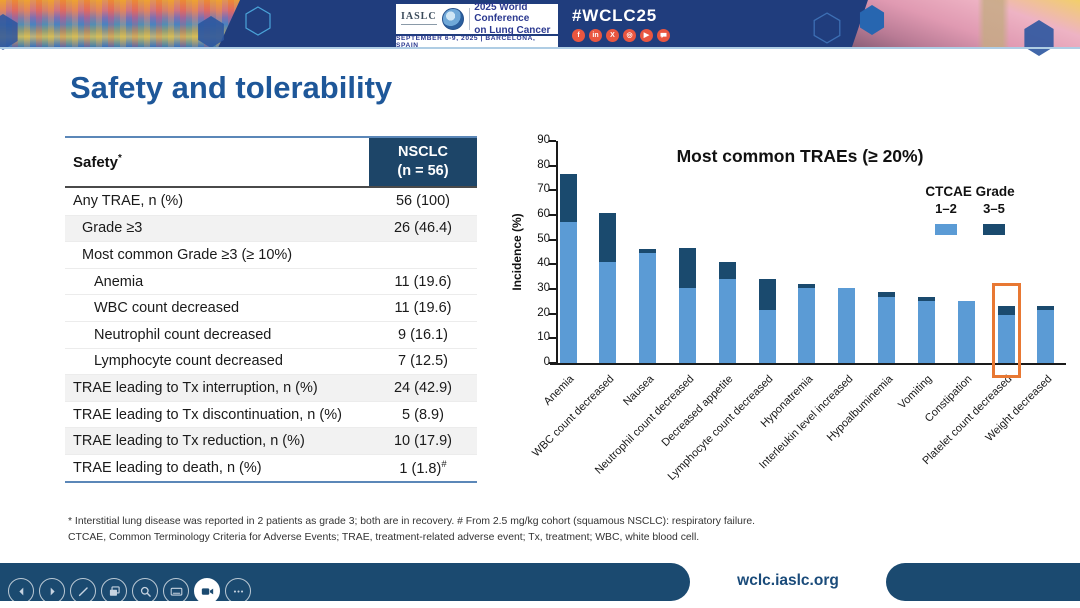 The width and height of the screenshot is (1080, 608). Describe the element at coordinates (543, 263) in the screenshot. I see `y-tick-label: 40` at that location.